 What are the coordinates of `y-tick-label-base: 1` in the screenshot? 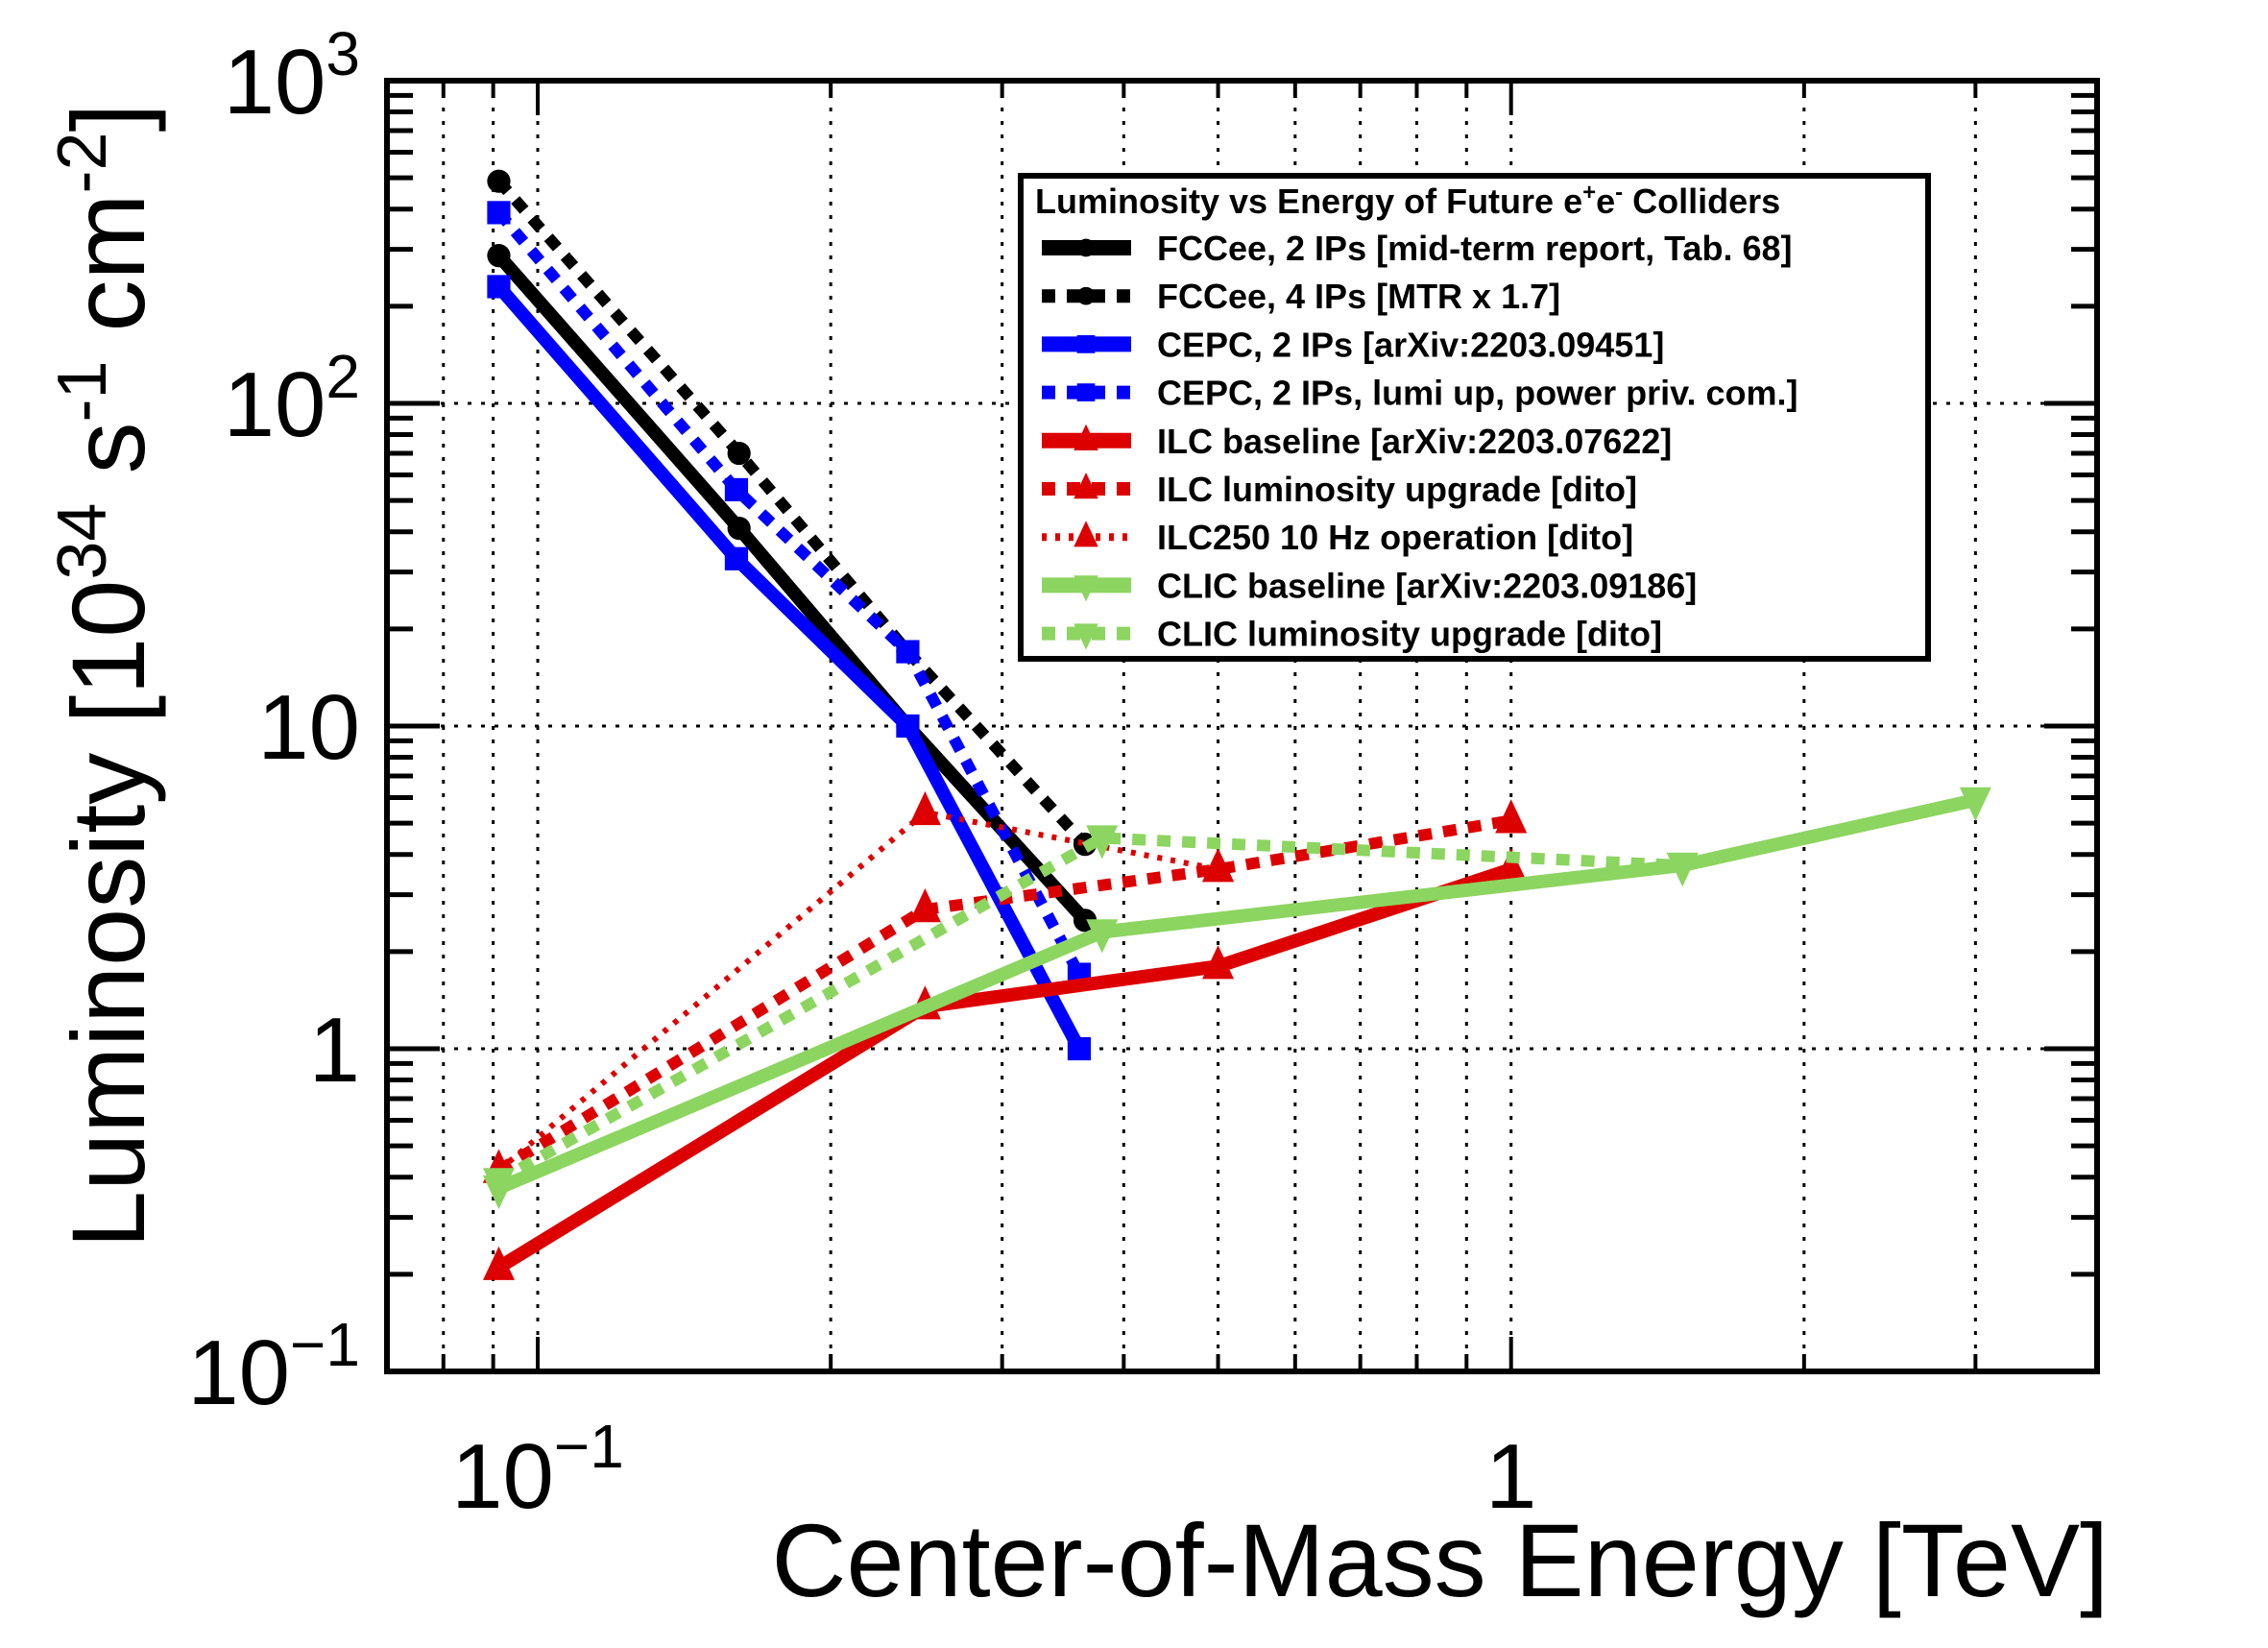 It's located at (334, 1050).